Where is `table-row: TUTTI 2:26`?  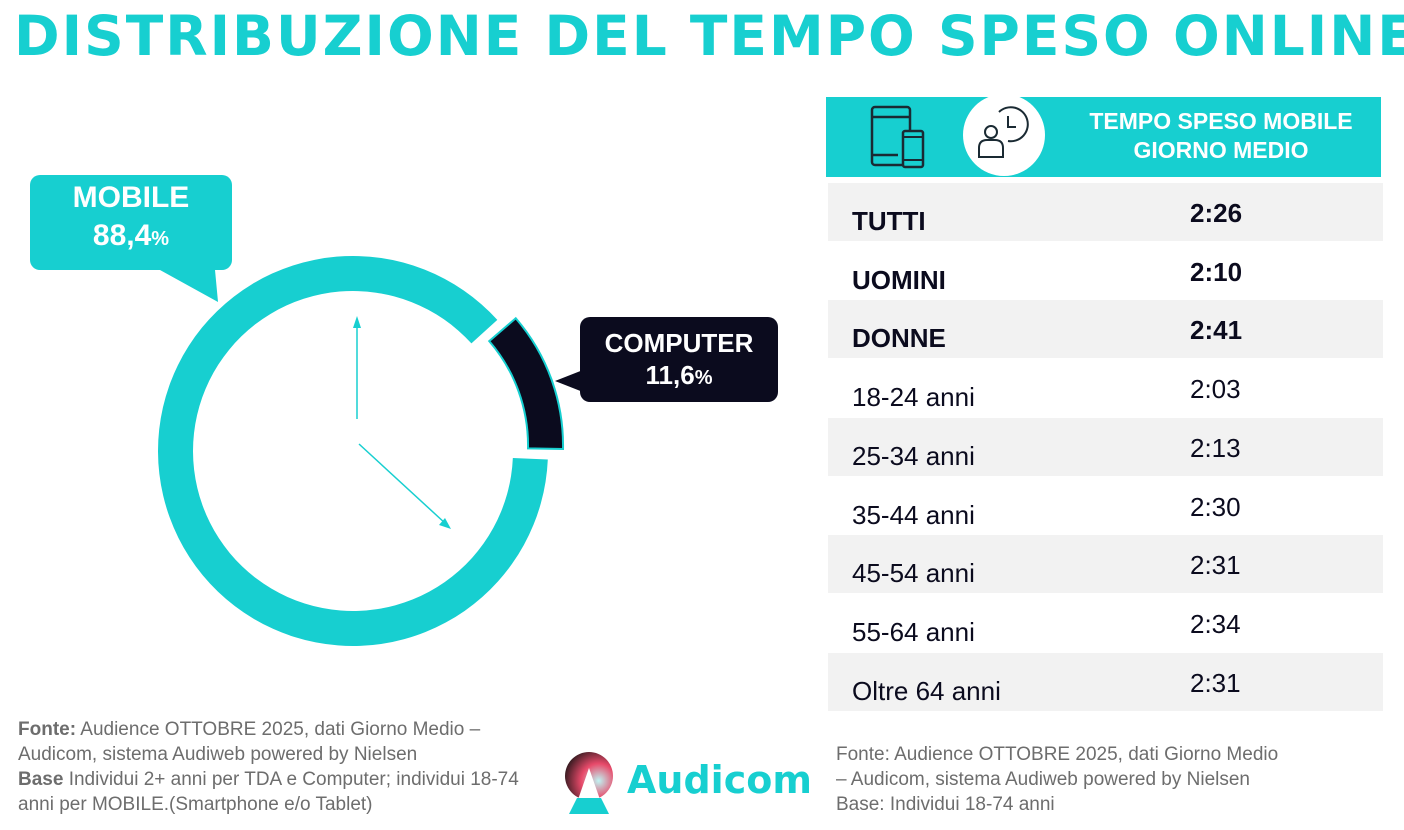 table-row: TUTTI 2:26 is located at coordinates (1105, 212).